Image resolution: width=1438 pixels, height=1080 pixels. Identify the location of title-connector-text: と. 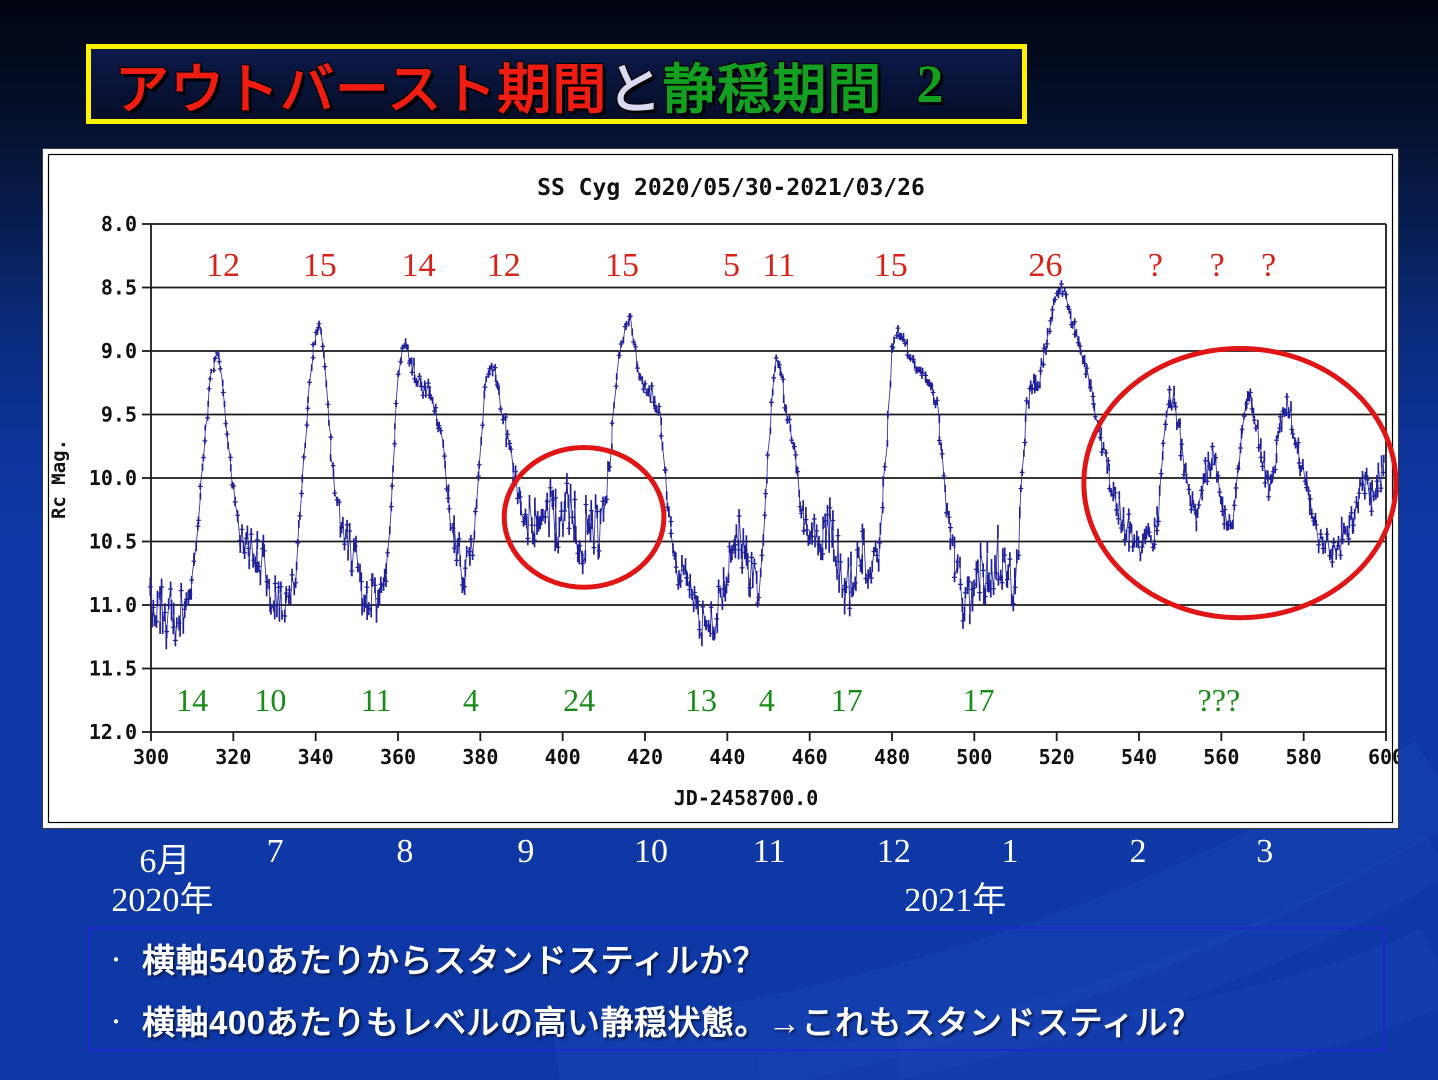
(635, 89).